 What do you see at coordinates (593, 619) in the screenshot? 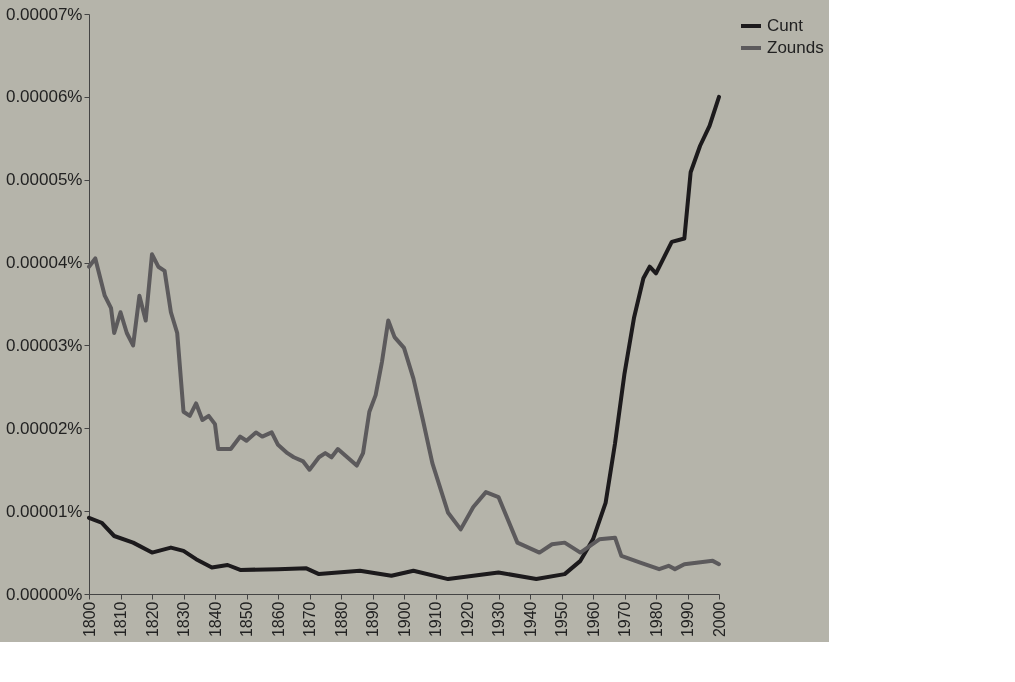
I see `x-tick-label: 1960` at bounding box center [593, 619].